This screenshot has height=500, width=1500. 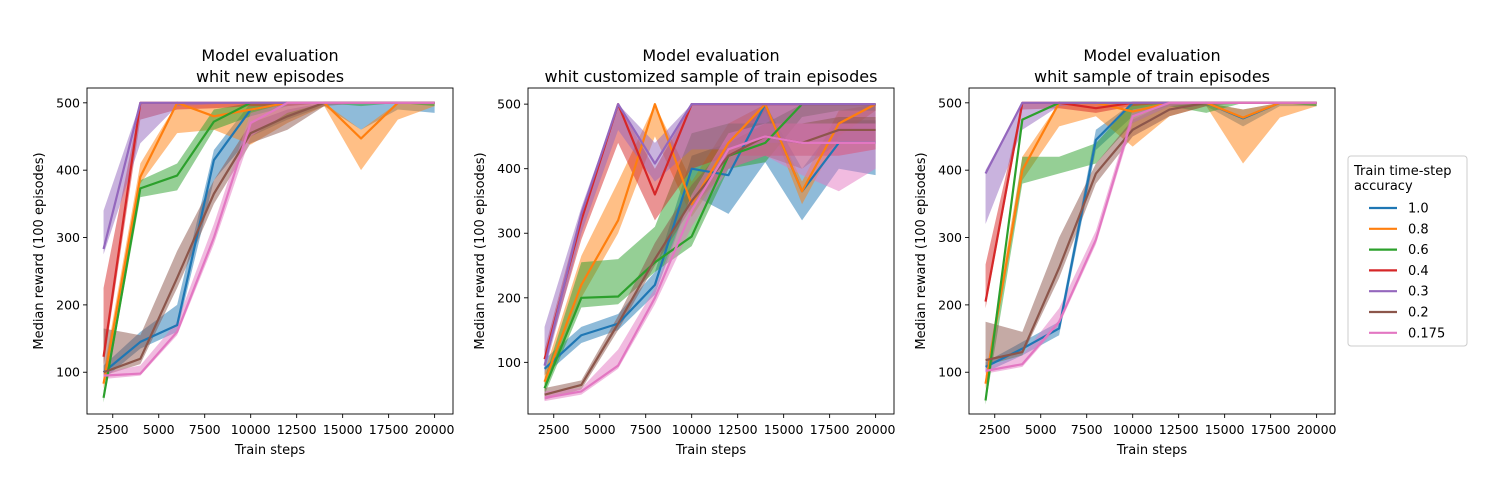 I want to click on legend-entry-label: 0.4, so click(x=1418, y=271).